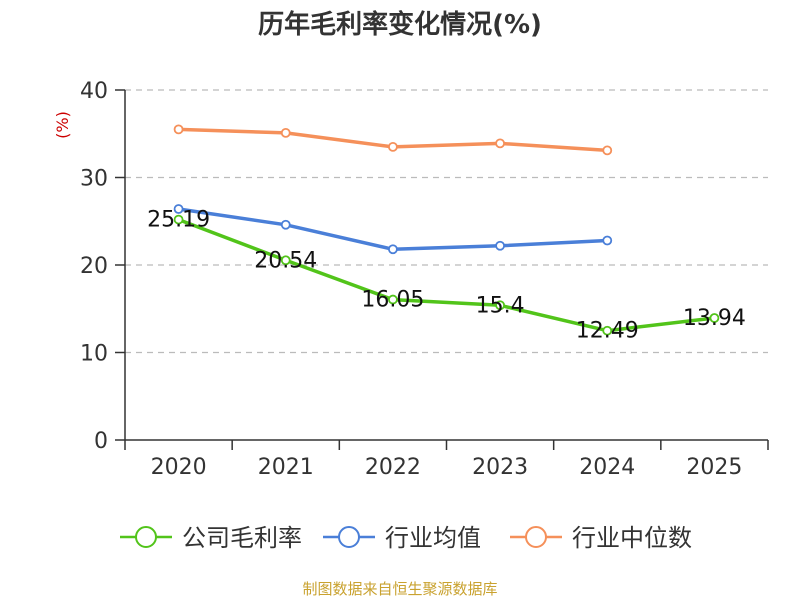  I want to click on y-tick-label: 30, so click(94, 179).